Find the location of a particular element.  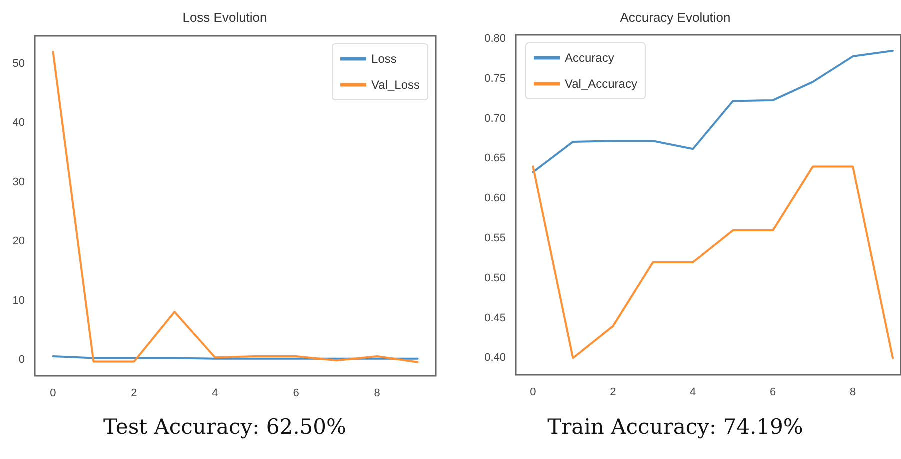

line-series is located at coordinates (713, 112).